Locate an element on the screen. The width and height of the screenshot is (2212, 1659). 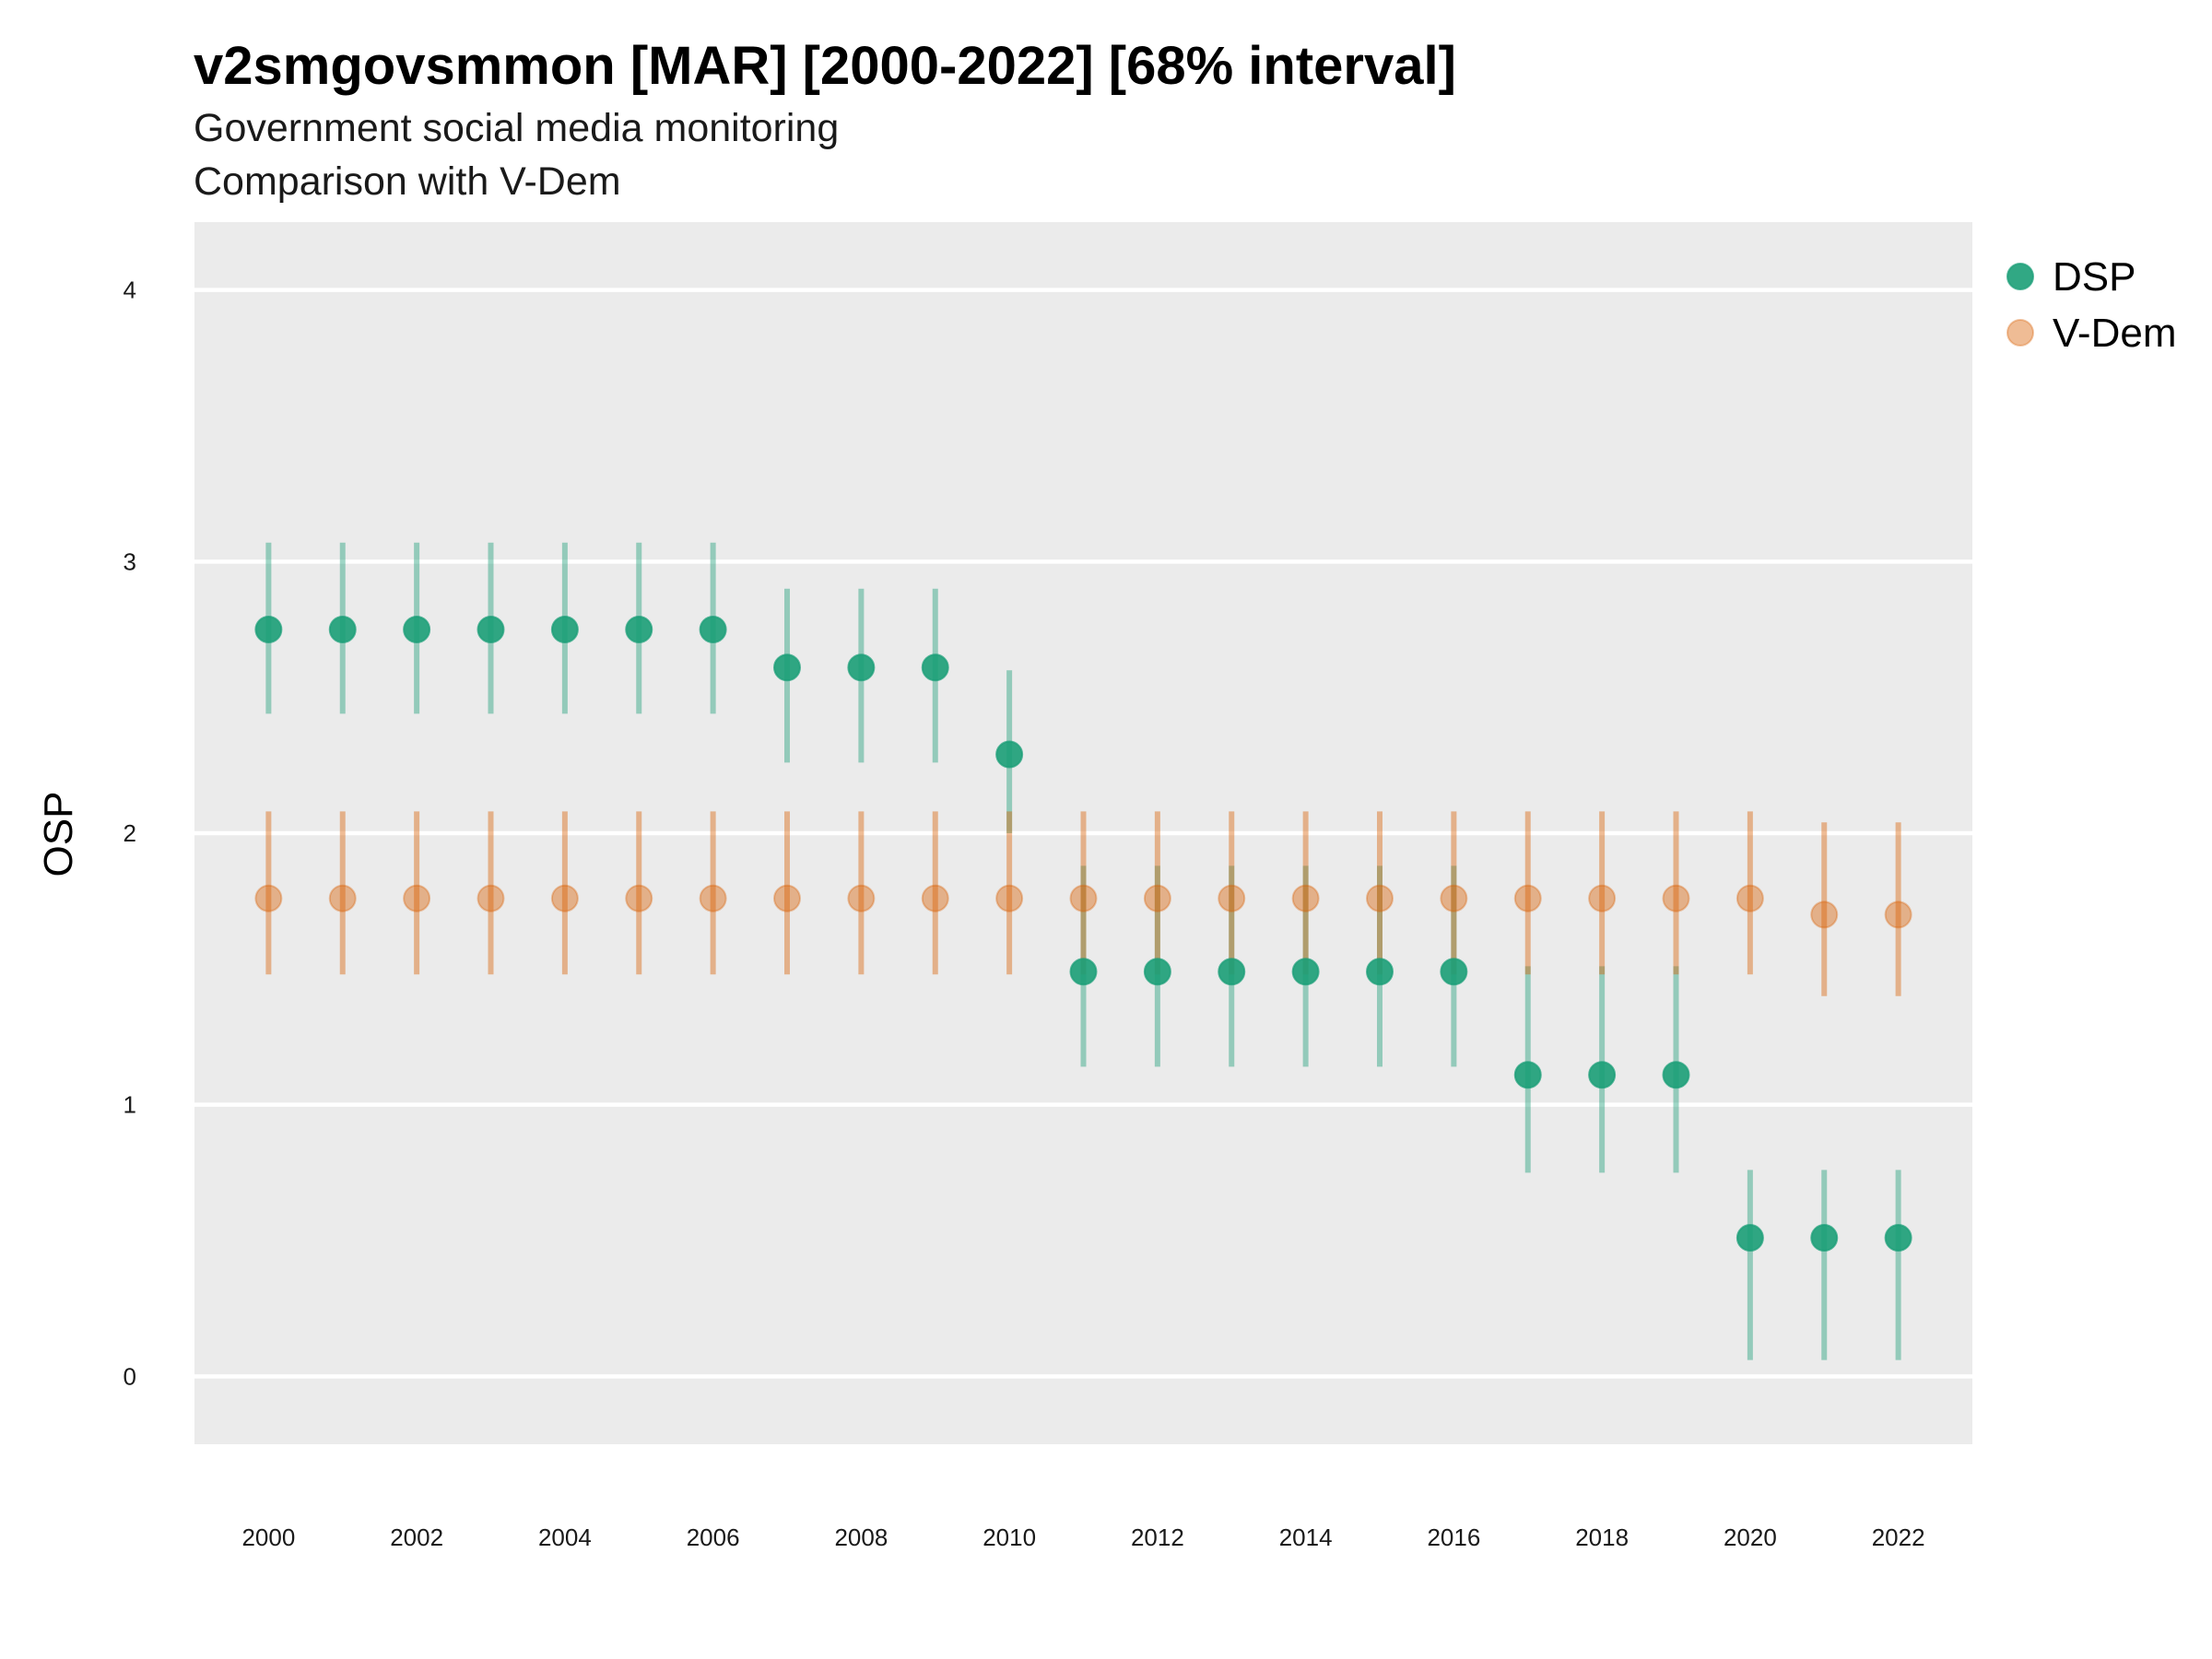
y-tick-label: 1 is located at coordinates (130, 1105).